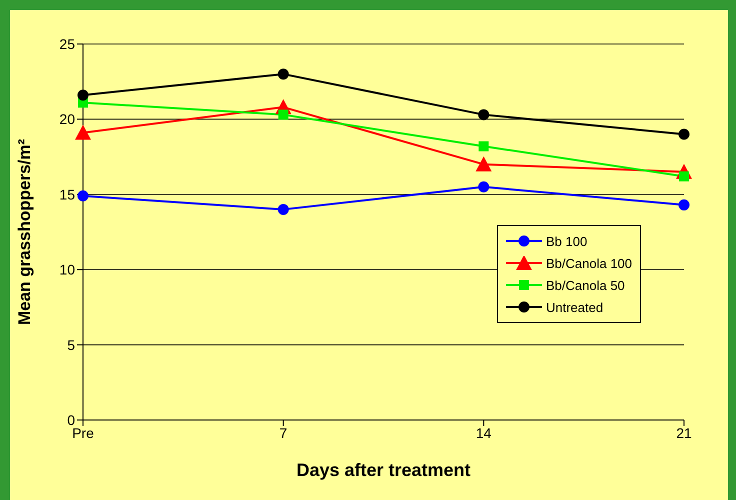  What do you see at coordinates (567, 241) in the screenshot?
I see `legend-label: Bb 100` at bounding box center [567, 241].